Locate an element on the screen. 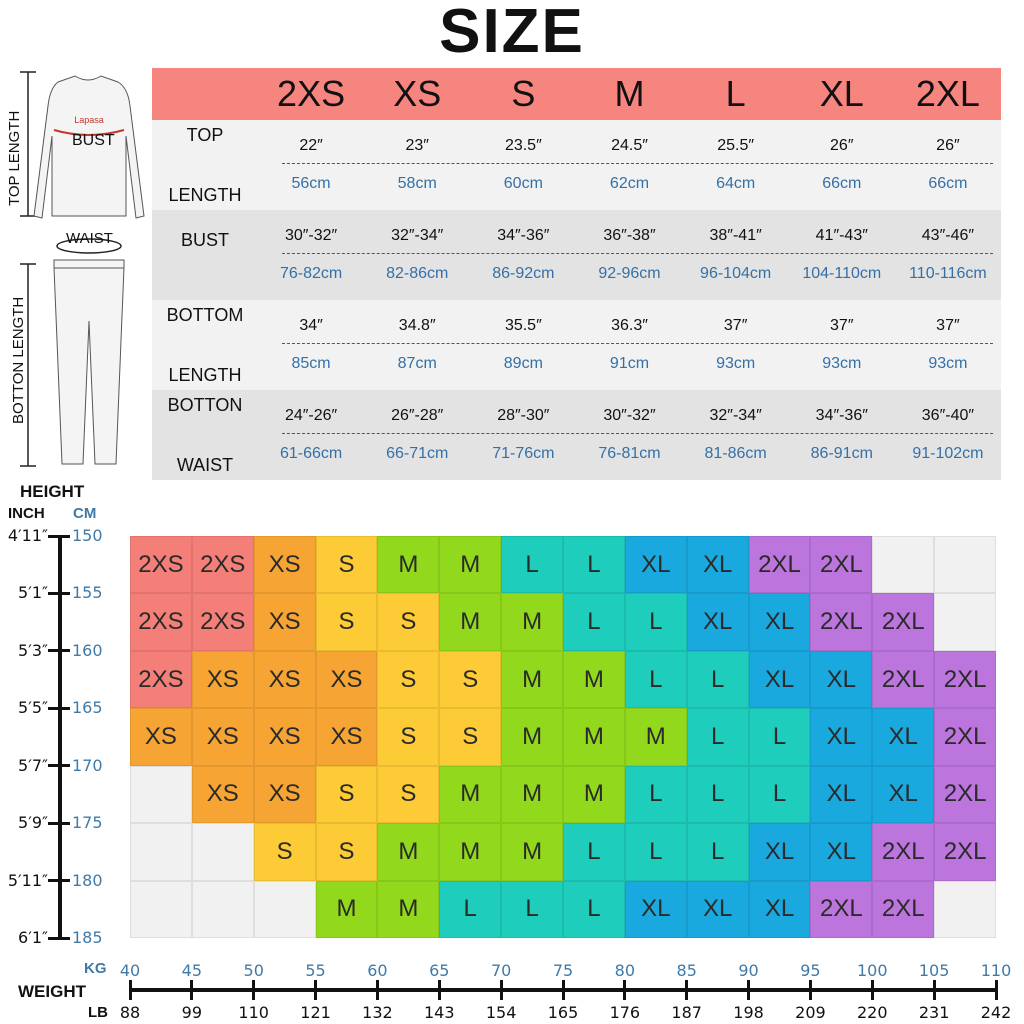  weight-kg-label: 90 is located at coordinates (748, 970).